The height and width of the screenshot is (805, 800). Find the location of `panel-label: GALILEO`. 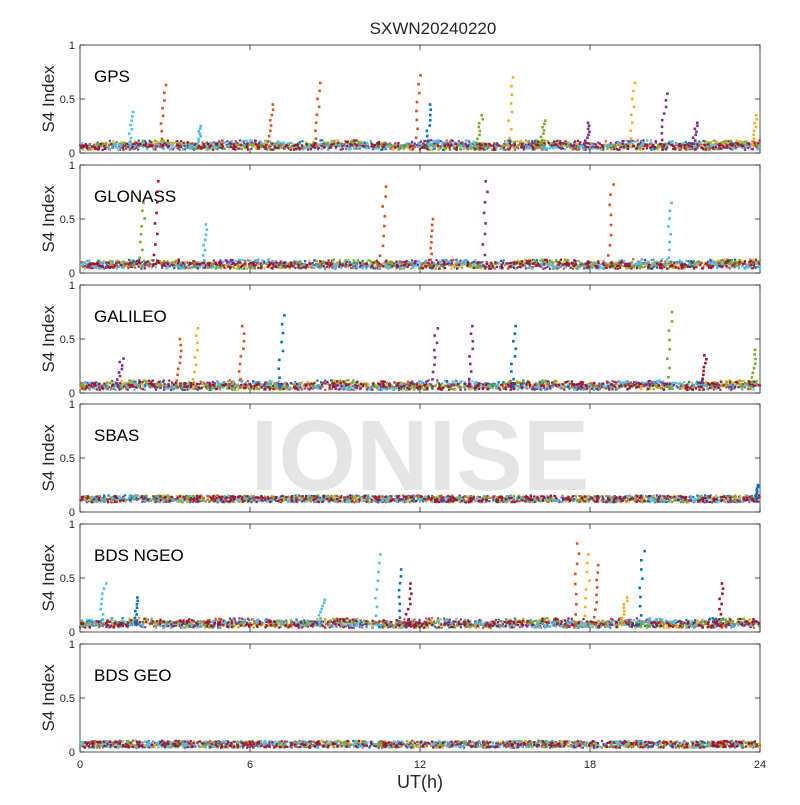

panel-label: GALILEO is located at coordinates (130, 316).